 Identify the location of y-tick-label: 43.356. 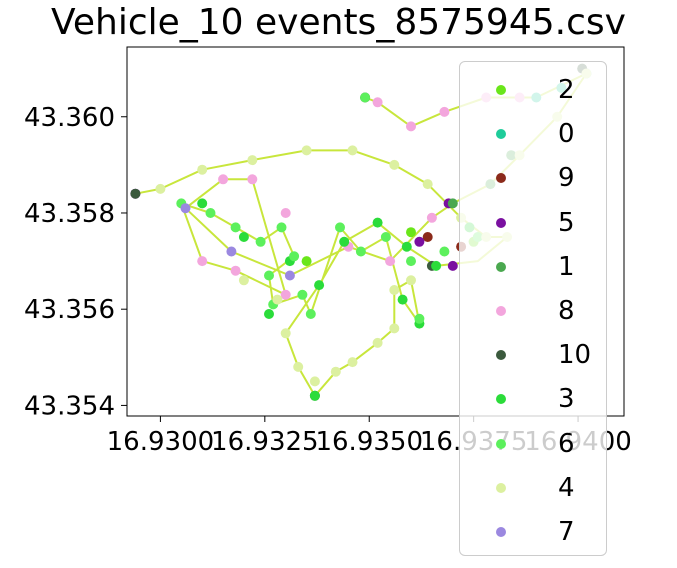
(69, 310).